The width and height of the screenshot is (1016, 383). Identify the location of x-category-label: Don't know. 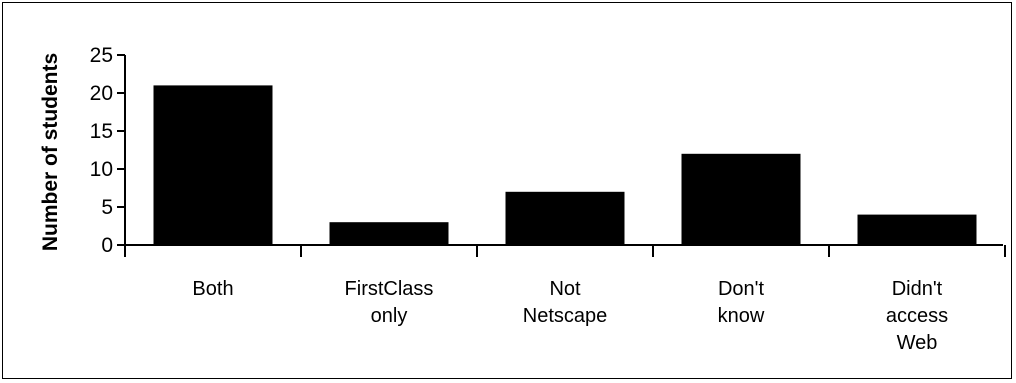
(741, 302).